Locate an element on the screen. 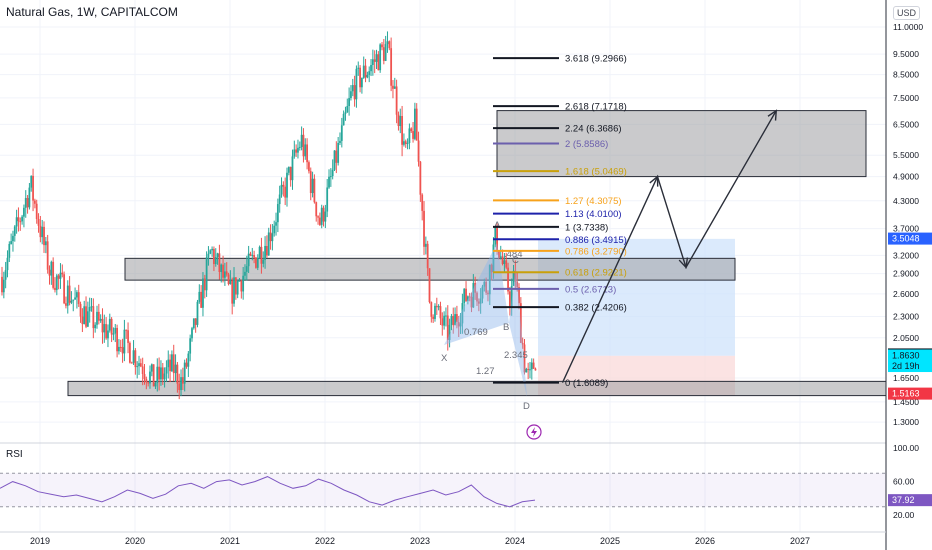 The width and height of the screenshot is (932, 550). fib-label: 0.382 (2.4206) is located at coordinates (596, 308).